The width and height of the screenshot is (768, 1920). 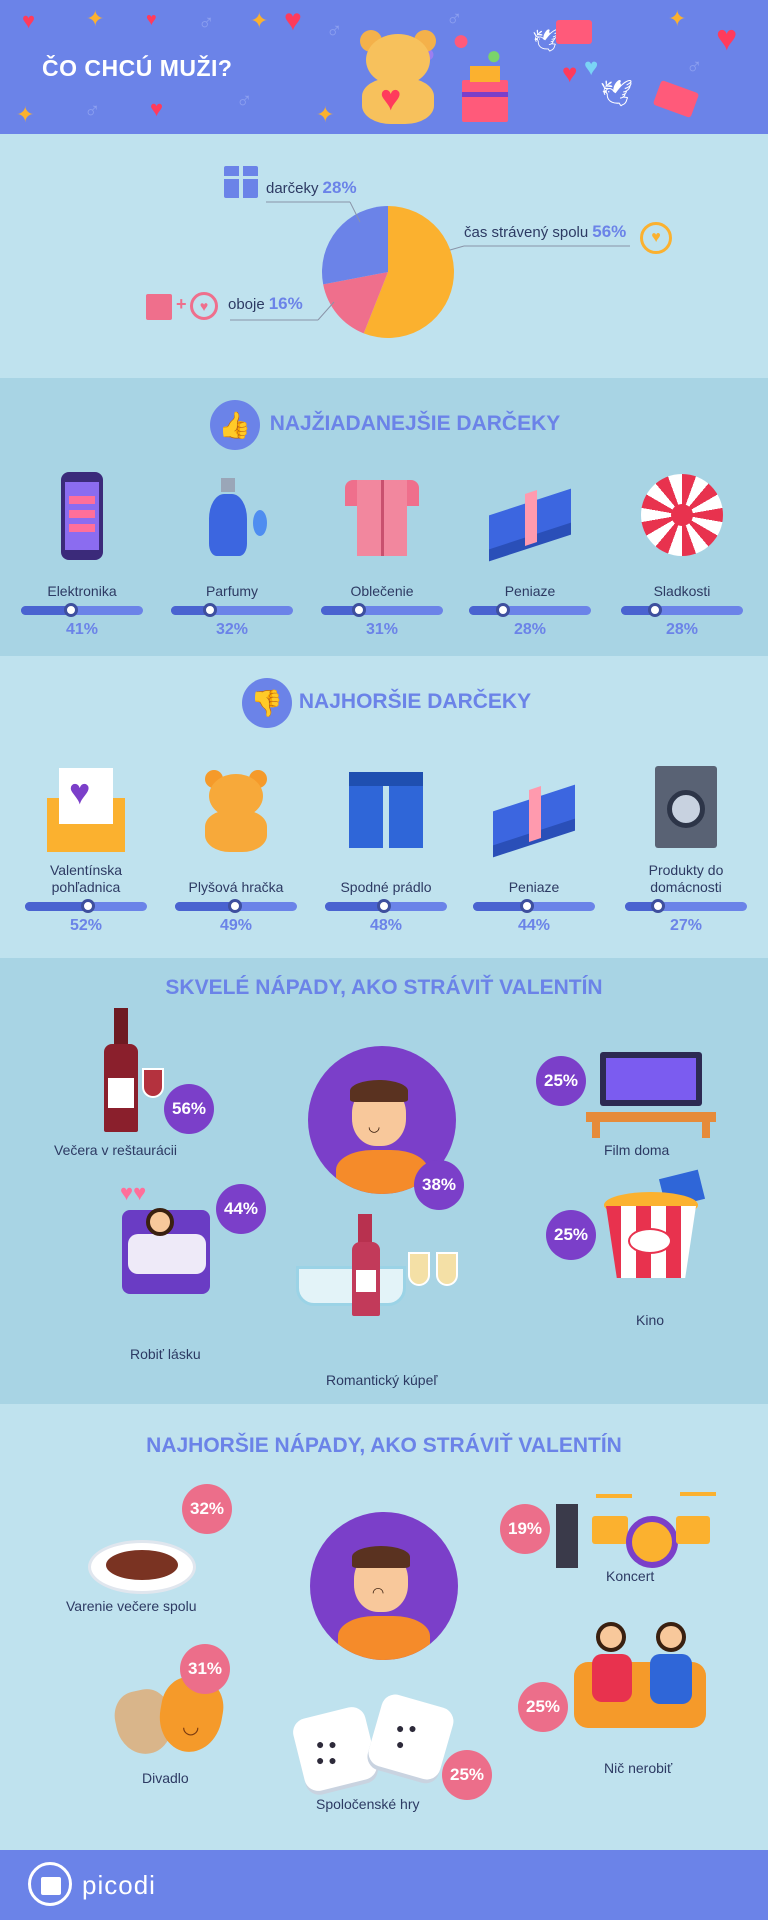 What do you see at coordinates (617, 93) in the screenshot?
I see `dove-icon: 🕊` at bounding box center [617, 93].